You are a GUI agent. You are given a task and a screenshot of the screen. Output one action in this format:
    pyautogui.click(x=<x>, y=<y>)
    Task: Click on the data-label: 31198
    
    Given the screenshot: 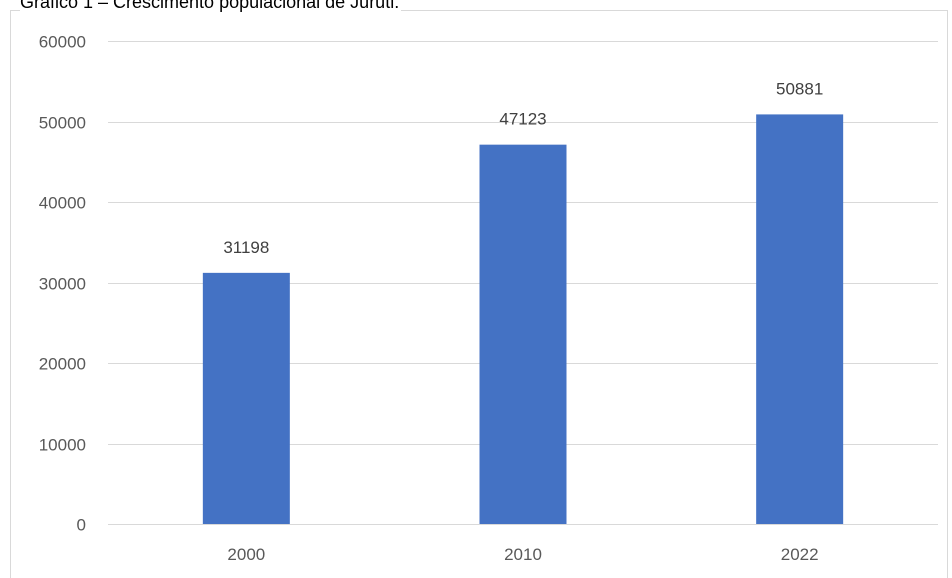 What is the action you would take?
    pyautogui.click(x=246, y=247)
    